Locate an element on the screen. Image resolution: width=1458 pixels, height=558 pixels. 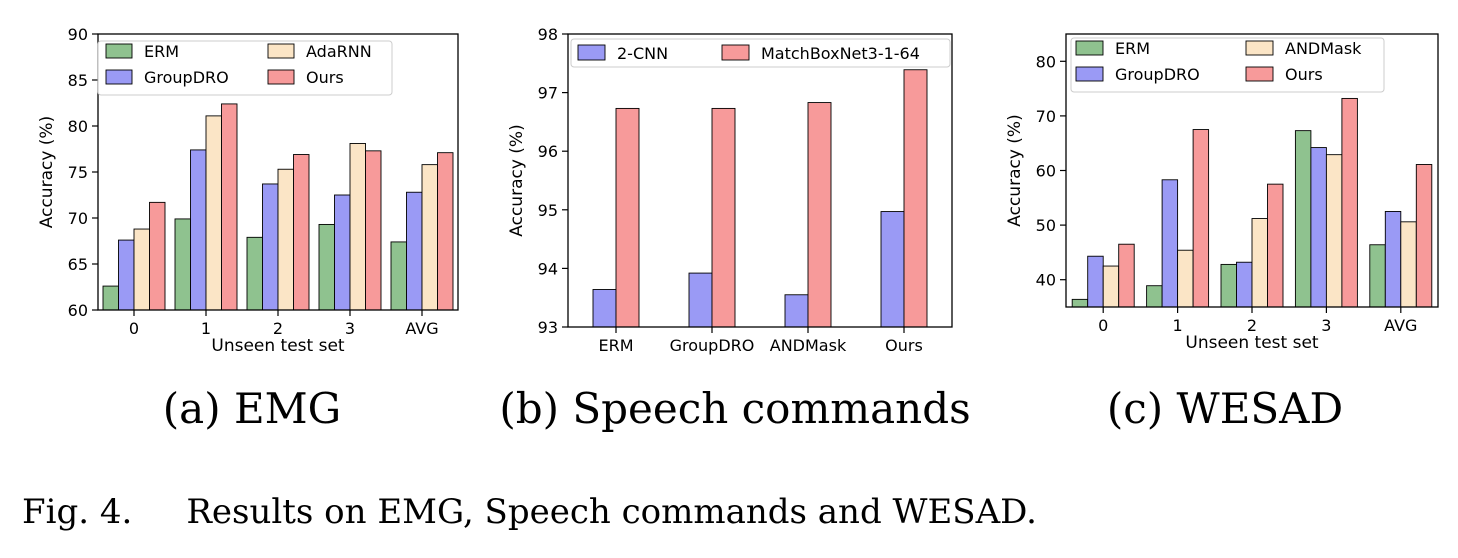
x-tick-label: GroupDRO is located at coordinates (712, 345).